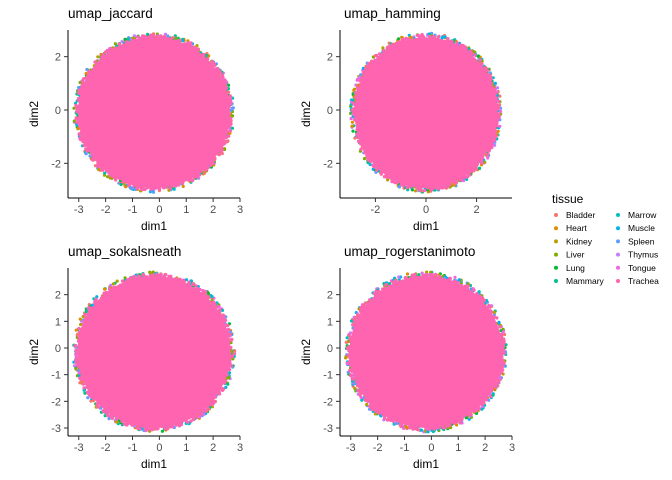  What do you see at coordinates (579, 241) in the screenshot?
I see `legend-label: Kidney` at bounding box center [579, 241].